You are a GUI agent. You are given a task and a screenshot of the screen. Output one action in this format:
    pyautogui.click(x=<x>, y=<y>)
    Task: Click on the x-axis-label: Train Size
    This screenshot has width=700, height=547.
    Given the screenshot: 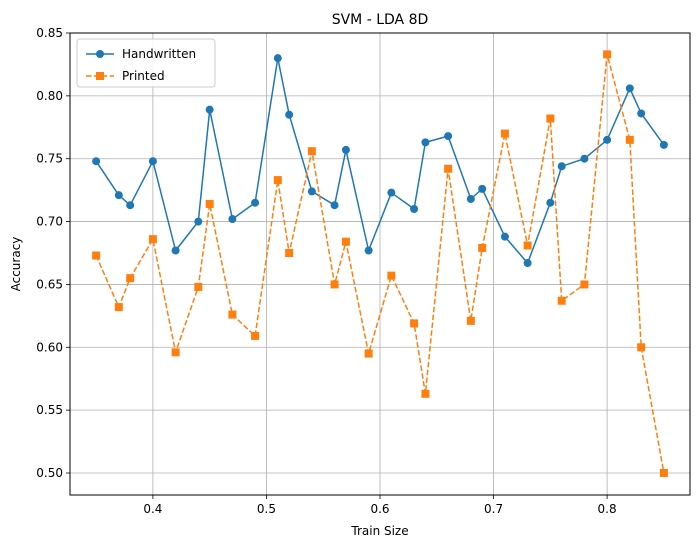 What is the action you would take?
    pyautogui.click(x=379, y=531)
    